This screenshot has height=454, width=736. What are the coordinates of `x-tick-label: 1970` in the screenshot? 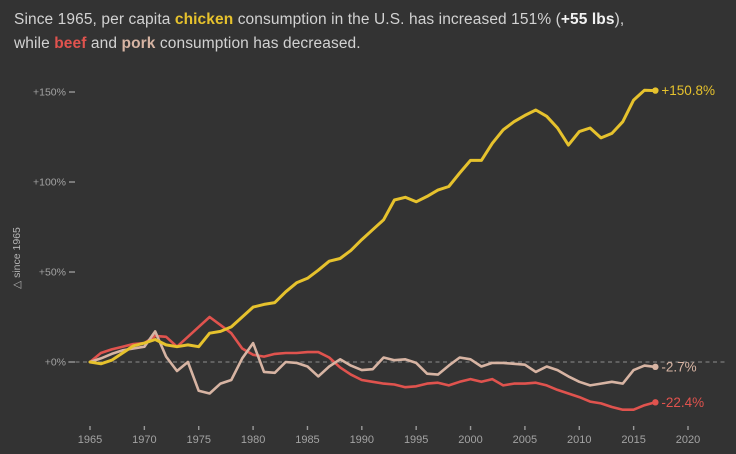 It's located at (144, 440).